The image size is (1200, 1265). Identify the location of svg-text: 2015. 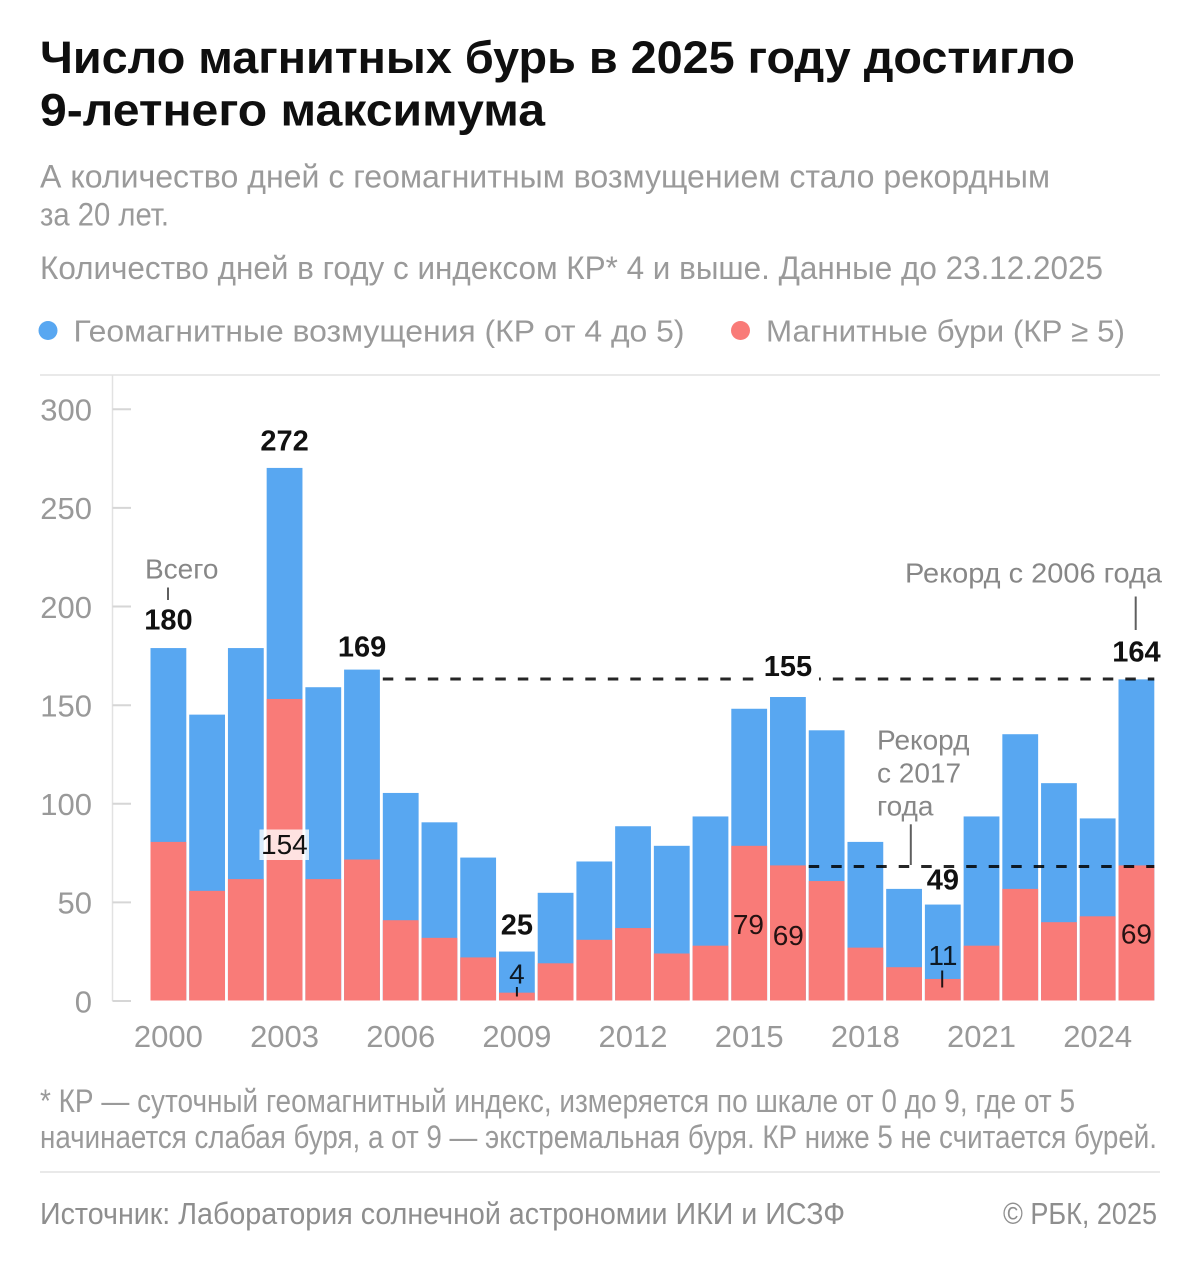
(749, 1036).